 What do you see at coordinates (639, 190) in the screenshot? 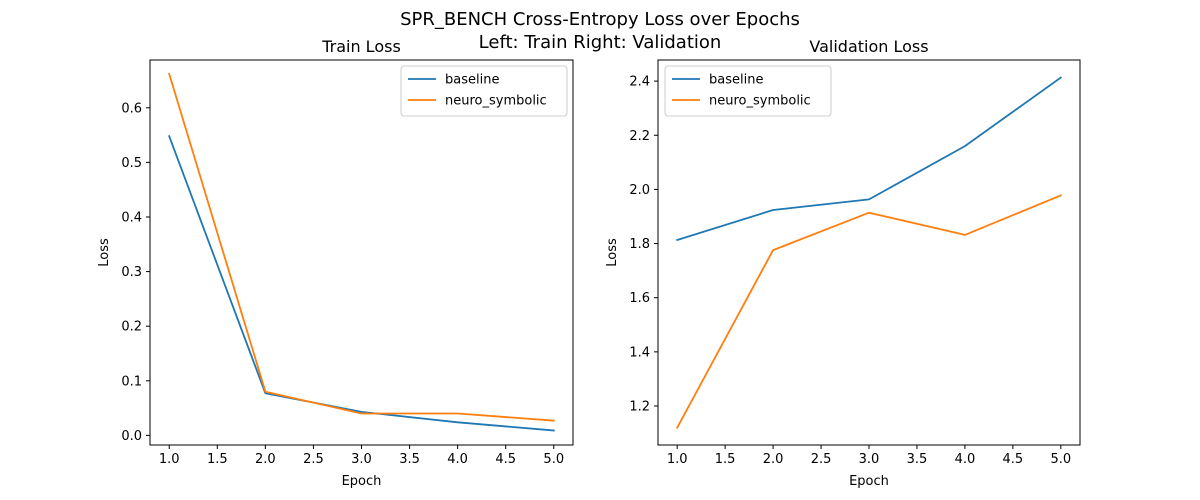
I see `validation-y-tick-label: 2.0` at bounding box center [639, 190].